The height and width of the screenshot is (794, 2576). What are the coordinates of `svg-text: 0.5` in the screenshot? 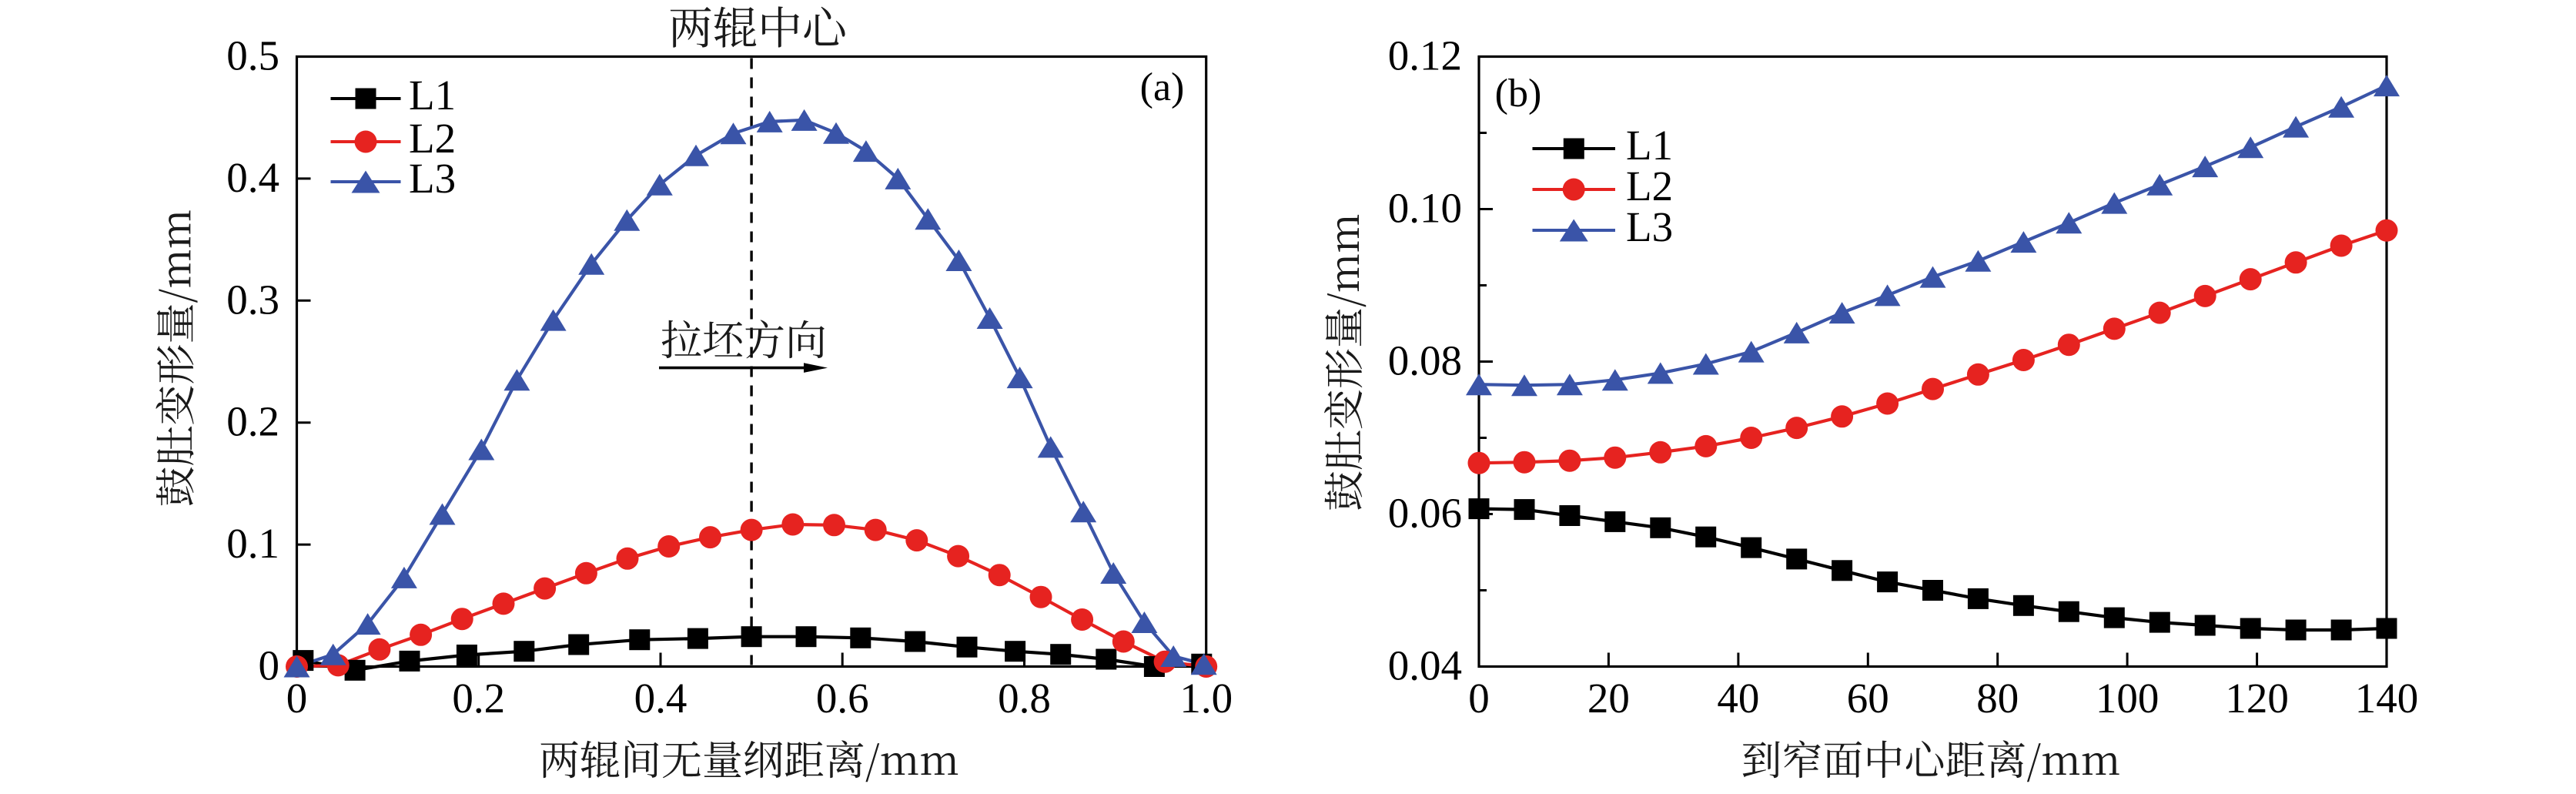 It's located at (252, 55).